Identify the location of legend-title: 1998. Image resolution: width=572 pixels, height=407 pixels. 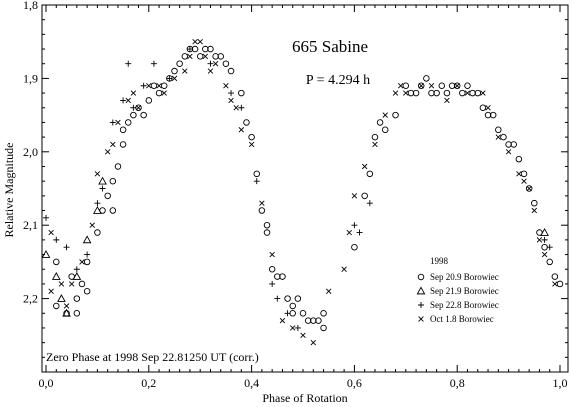
(439, 261).